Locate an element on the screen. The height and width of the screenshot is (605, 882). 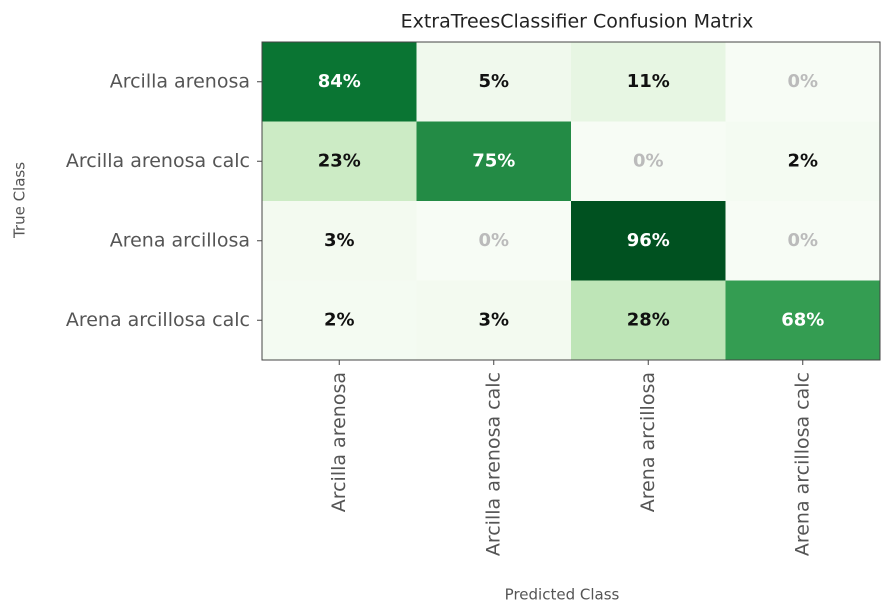
cell-label: 5% is located at coordinates (493, 81).